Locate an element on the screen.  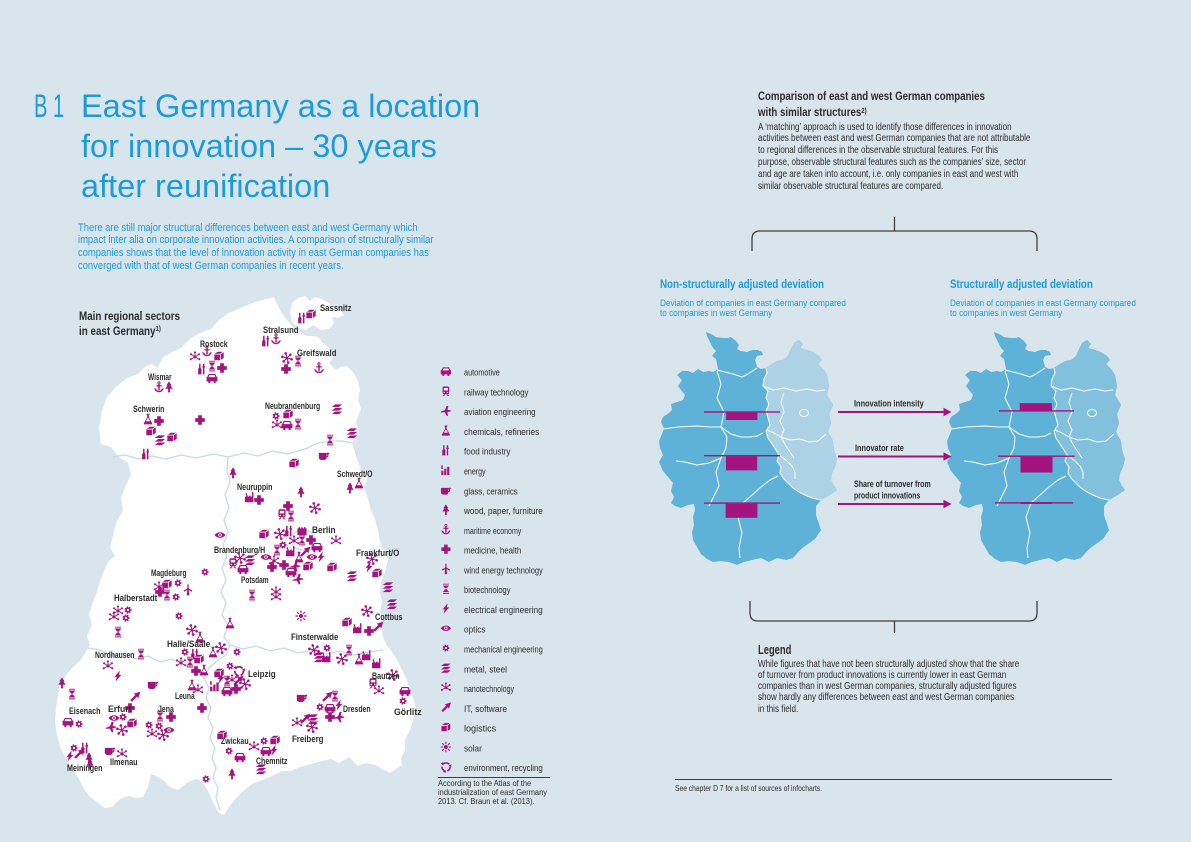
svg-text: Frankfurt/O is located at coordinates (377, 553).